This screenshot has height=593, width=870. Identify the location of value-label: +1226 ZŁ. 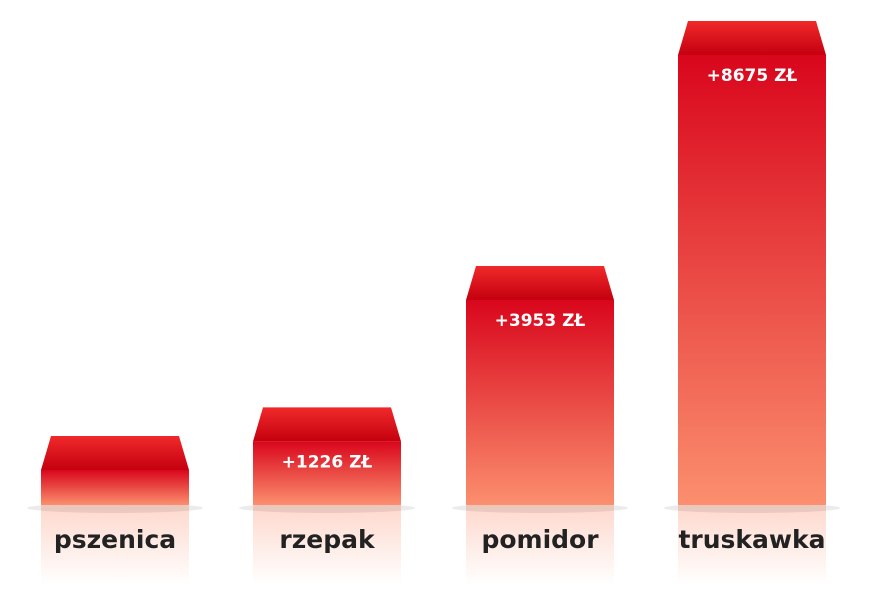
(327, 462).